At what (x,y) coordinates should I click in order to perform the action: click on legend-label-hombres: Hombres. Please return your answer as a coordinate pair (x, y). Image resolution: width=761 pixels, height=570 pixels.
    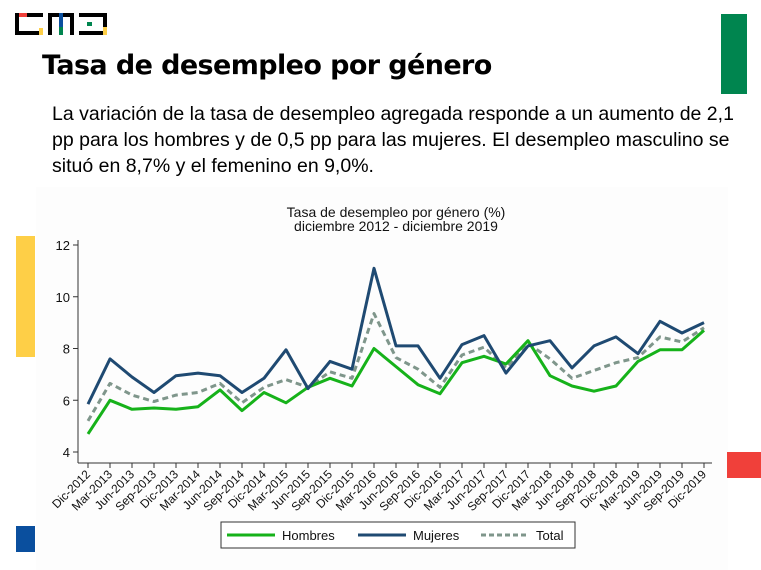
    Looking at the image, I should click on (308, 535).